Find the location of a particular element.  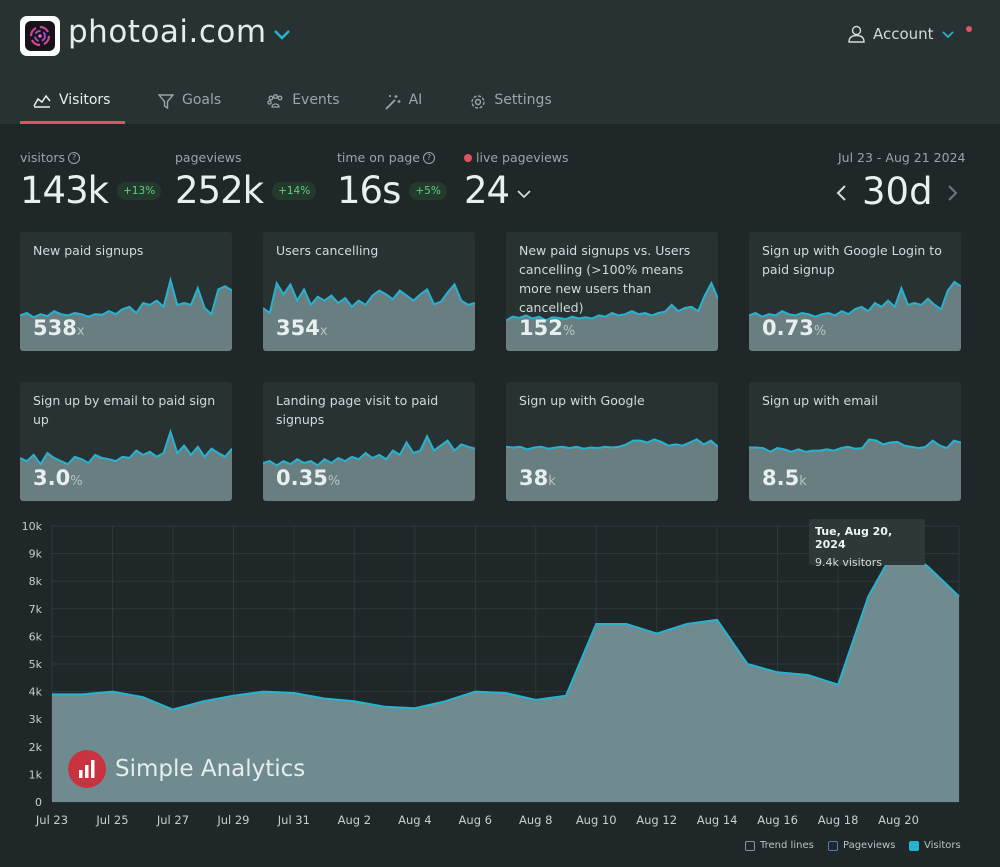

card-number: 0.35 is located at coordinates (302, 478).